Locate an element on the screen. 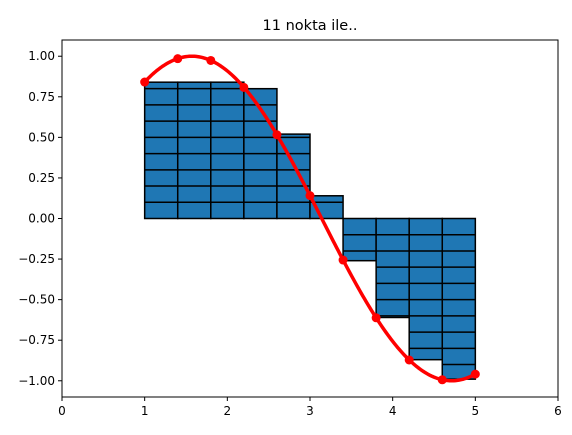  chart-title: 11 nokta ile.. is located at coordinates (310, 26).